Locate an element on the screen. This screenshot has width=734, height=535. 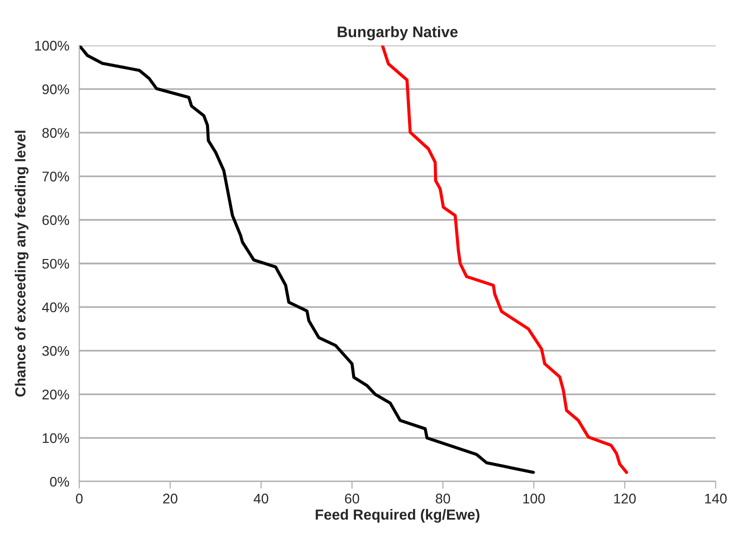
x-tick-label: 40 is located at coordinates (261, 499).